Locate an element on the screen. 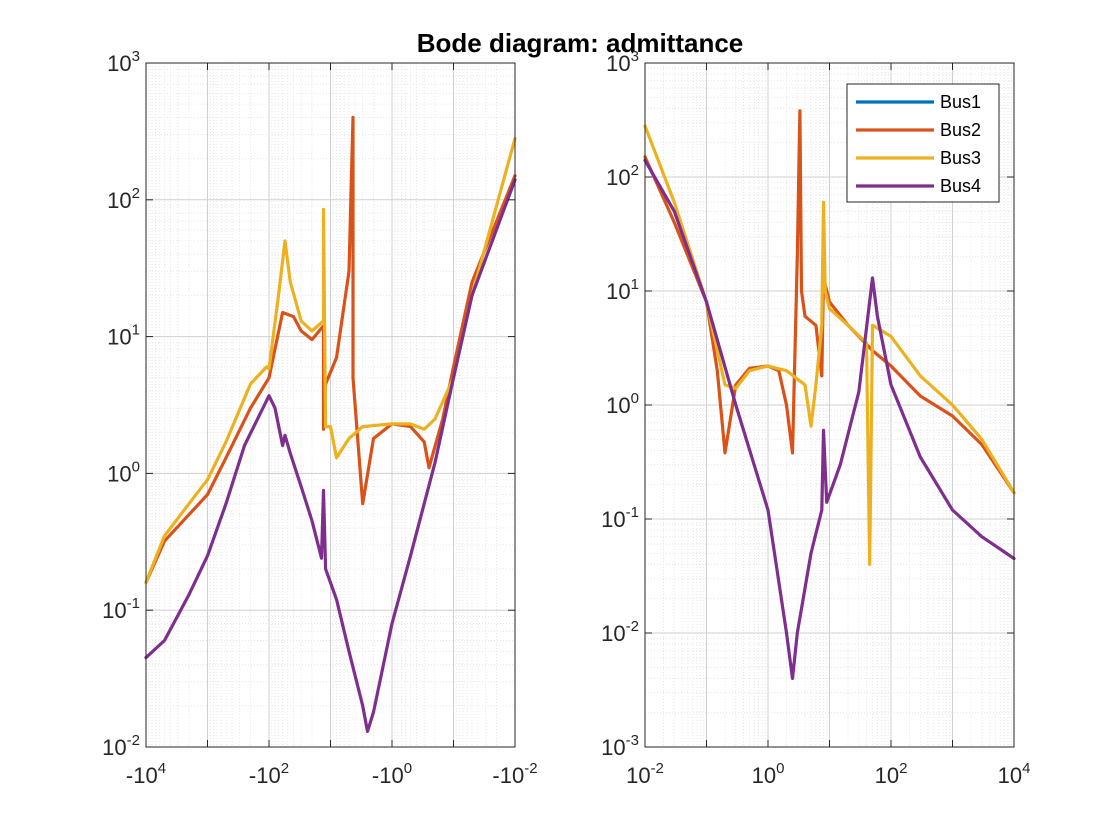  legend-label-bus2: Bus2 is located at coordinates (960, 130).